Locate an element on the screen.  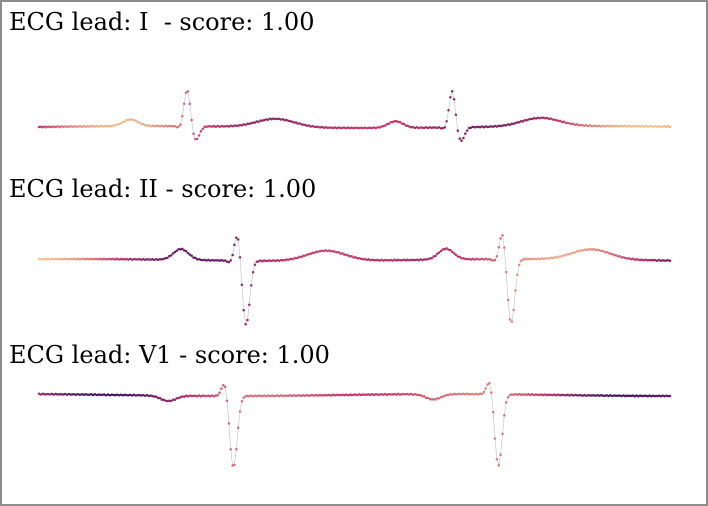
ecg-trace-line is located at coordinates (354, 116).